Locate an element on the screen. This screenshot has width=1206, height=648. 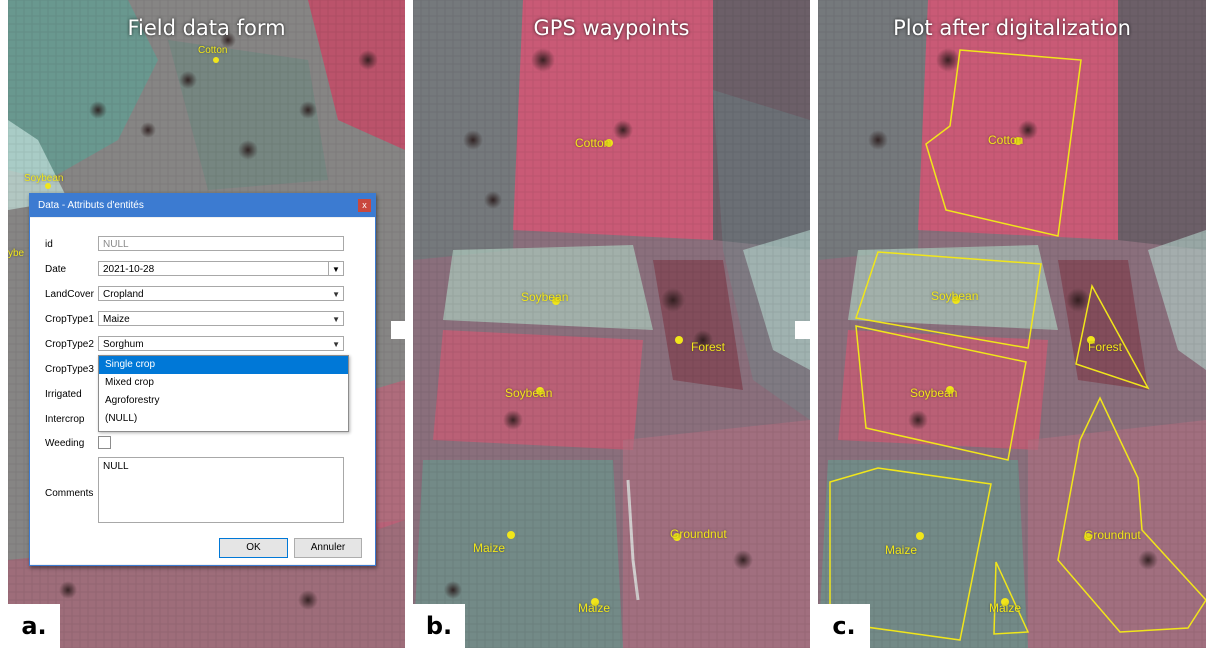
waypoint-label-groundnut-b: Groundnut is located at coordinates (698, 534).